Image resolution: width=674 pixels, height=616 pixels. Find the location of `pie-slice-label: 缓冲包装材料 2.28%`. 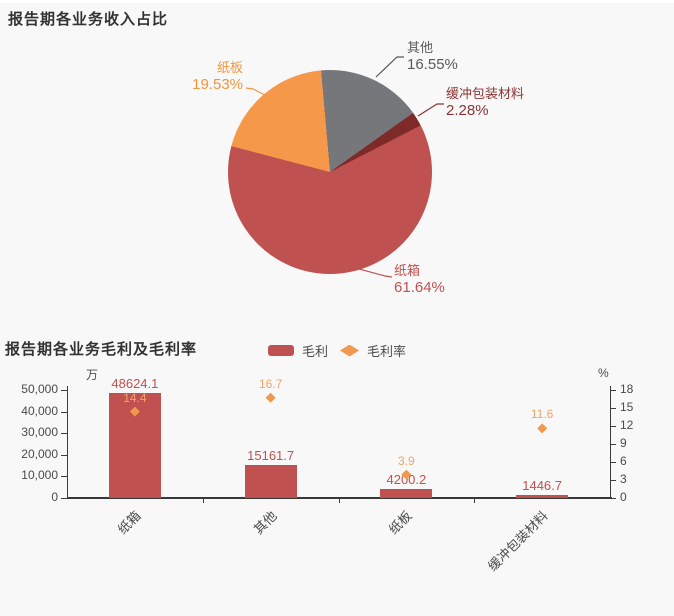

pie-slice-label: 缓冲包装材料 2.28% is located at coordinates (485, 103).